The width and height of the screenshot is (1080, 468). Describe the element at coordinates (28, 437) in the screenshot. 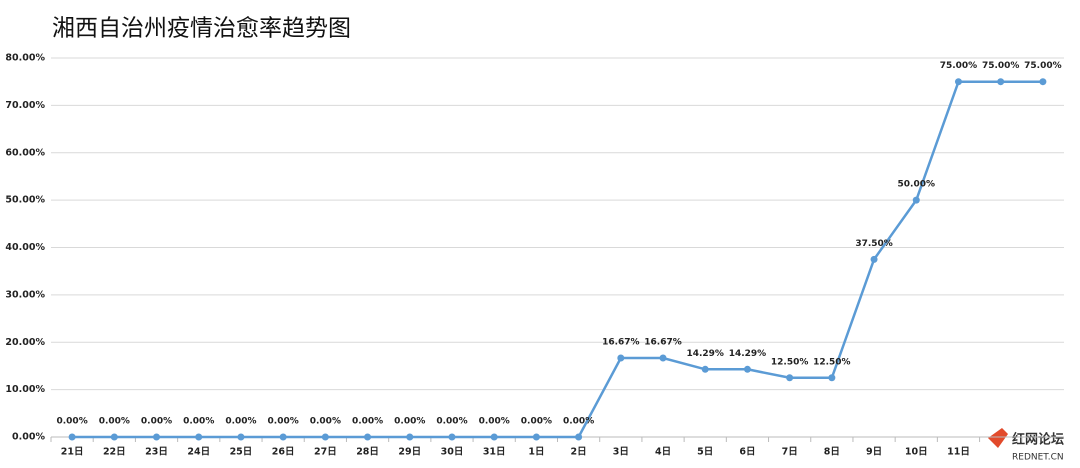

I see `y-tick-label: 0.00%` at that location.